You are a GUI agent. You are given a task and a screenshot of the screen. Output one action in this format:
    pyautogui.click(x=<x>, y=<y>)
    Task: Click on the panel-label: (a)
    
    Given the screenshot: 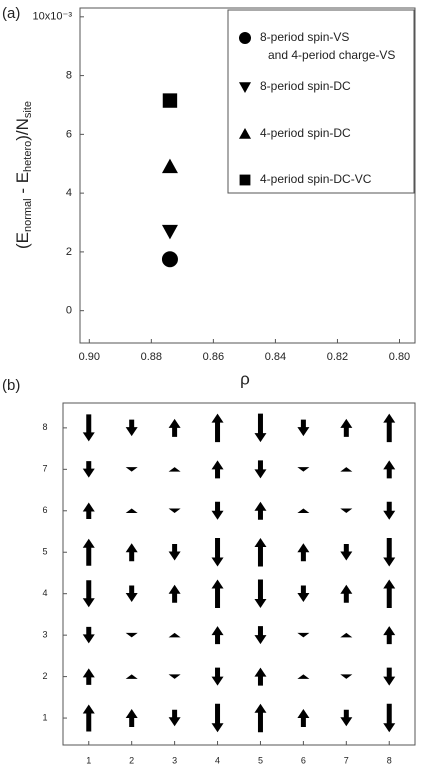 What is the action you would take?
    pyautogui.click(x=11, y=13)
    